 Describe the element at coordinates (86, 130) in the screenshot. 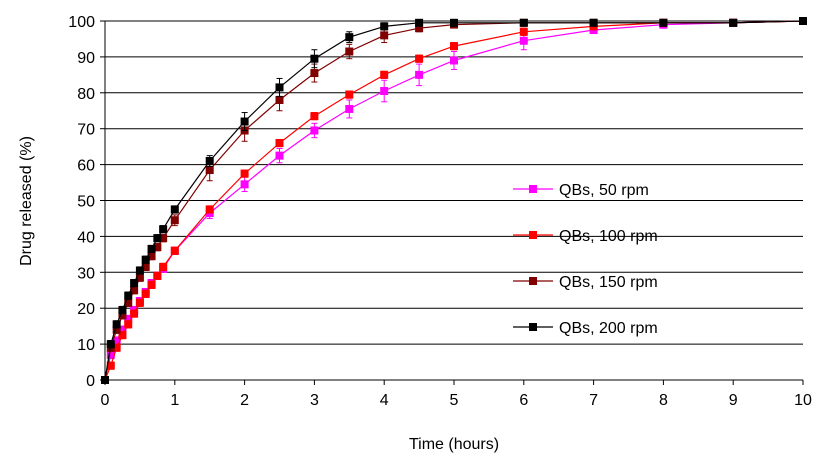

I see `y-tick-label: 70` at that location.